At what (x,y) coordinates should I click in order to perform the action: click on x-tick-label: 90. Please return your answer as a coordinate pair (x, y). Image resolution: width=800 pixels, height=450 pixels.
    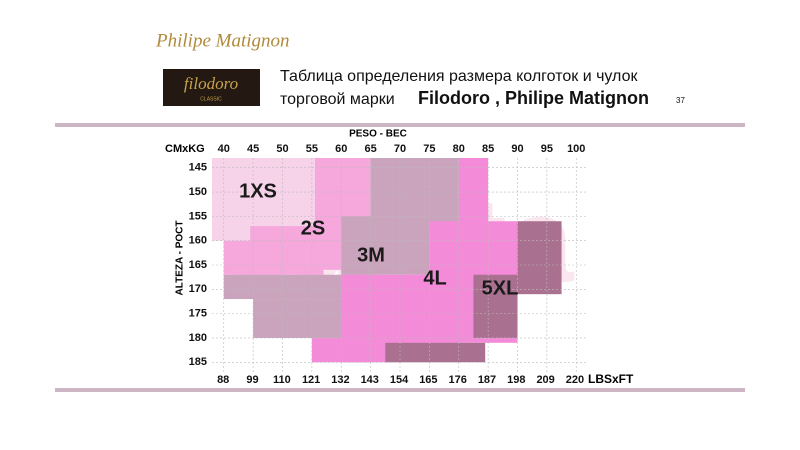
    Looking at the image, I should click on (517, 149).